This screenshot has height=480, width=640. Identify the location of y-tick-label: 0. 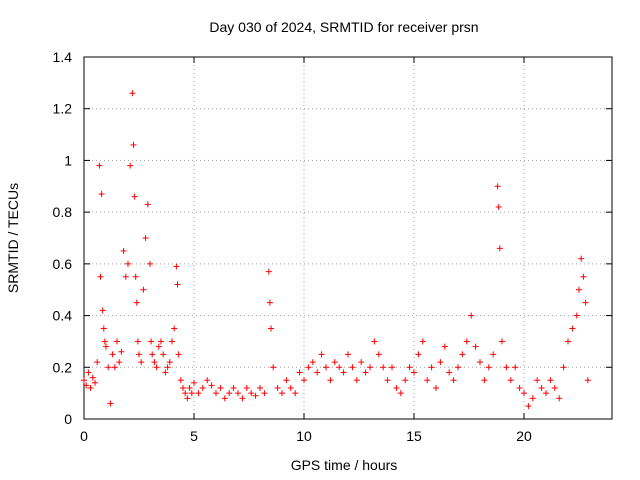
(68, 419).